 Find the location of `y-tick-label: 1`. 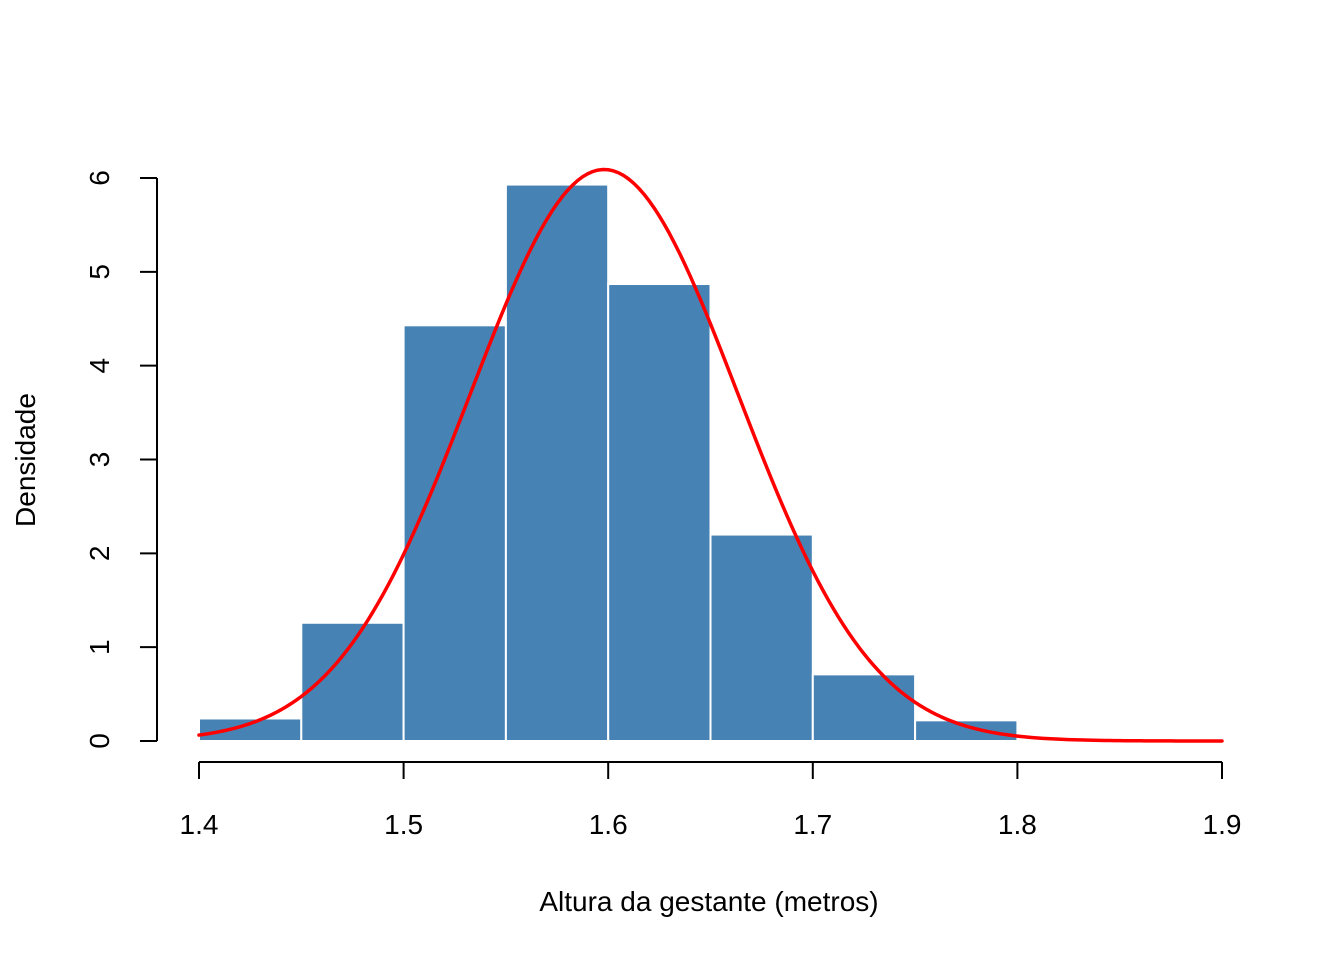

y-tick-label: 1 is located at coordinates (99, 647).